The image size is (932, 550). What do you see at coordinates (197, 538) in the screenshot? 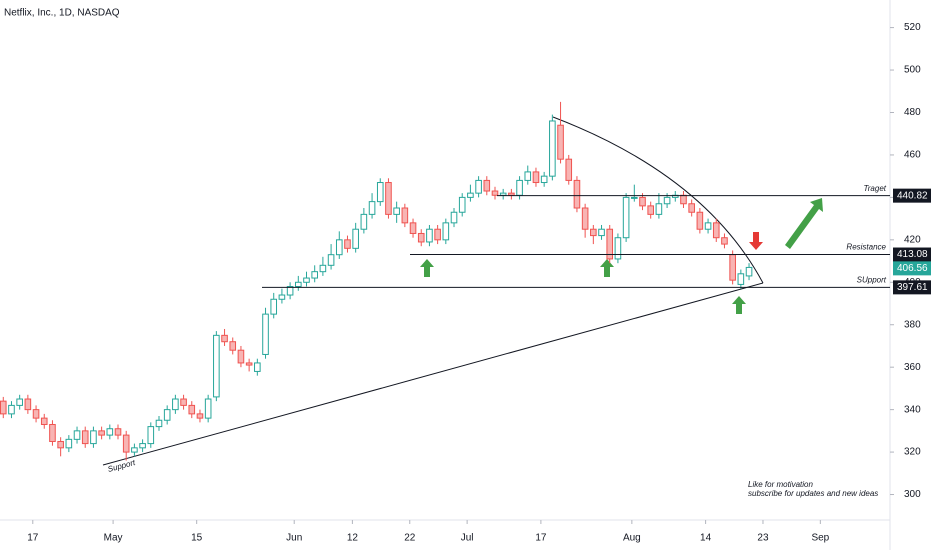
I see `x-tick-label: 15` at bounding box center [197, 538].